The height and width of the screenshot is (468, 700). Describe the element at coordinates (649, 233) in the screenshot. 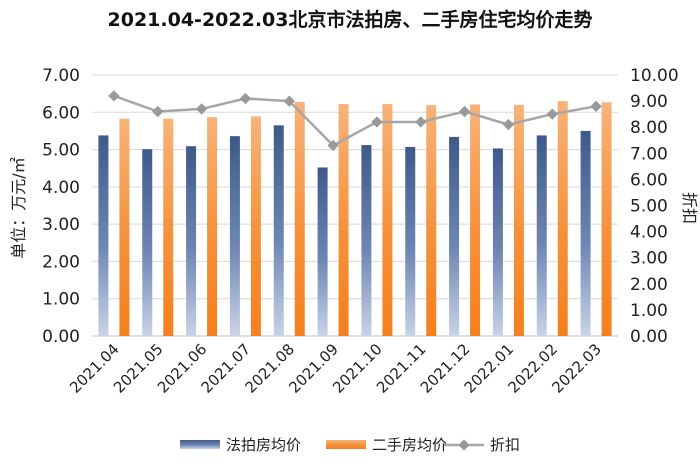

I see `y2-tick-label: 4.00` at that location.